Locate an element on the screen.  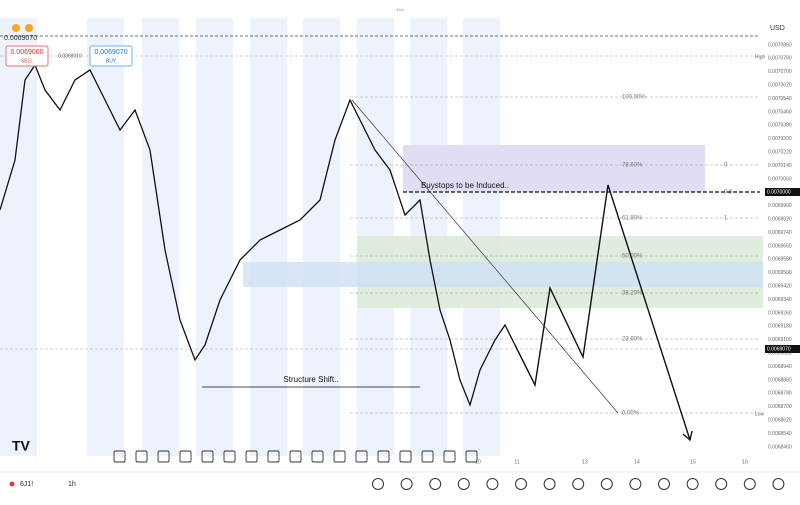
spread-price: 0.0069010 is located at coordinates (70, 56).